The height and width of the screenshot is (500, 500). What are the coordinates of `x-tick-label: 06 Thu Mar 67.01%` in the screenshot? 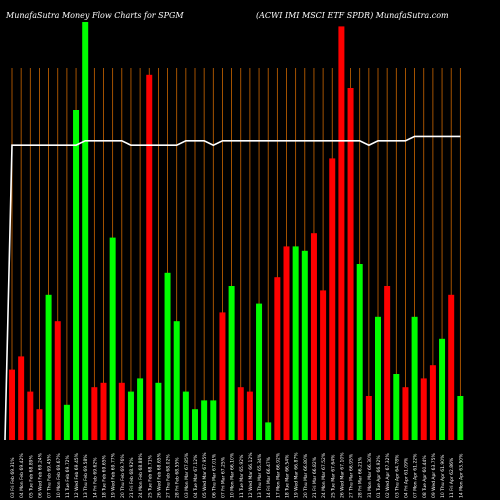 It's located at (214, 475).